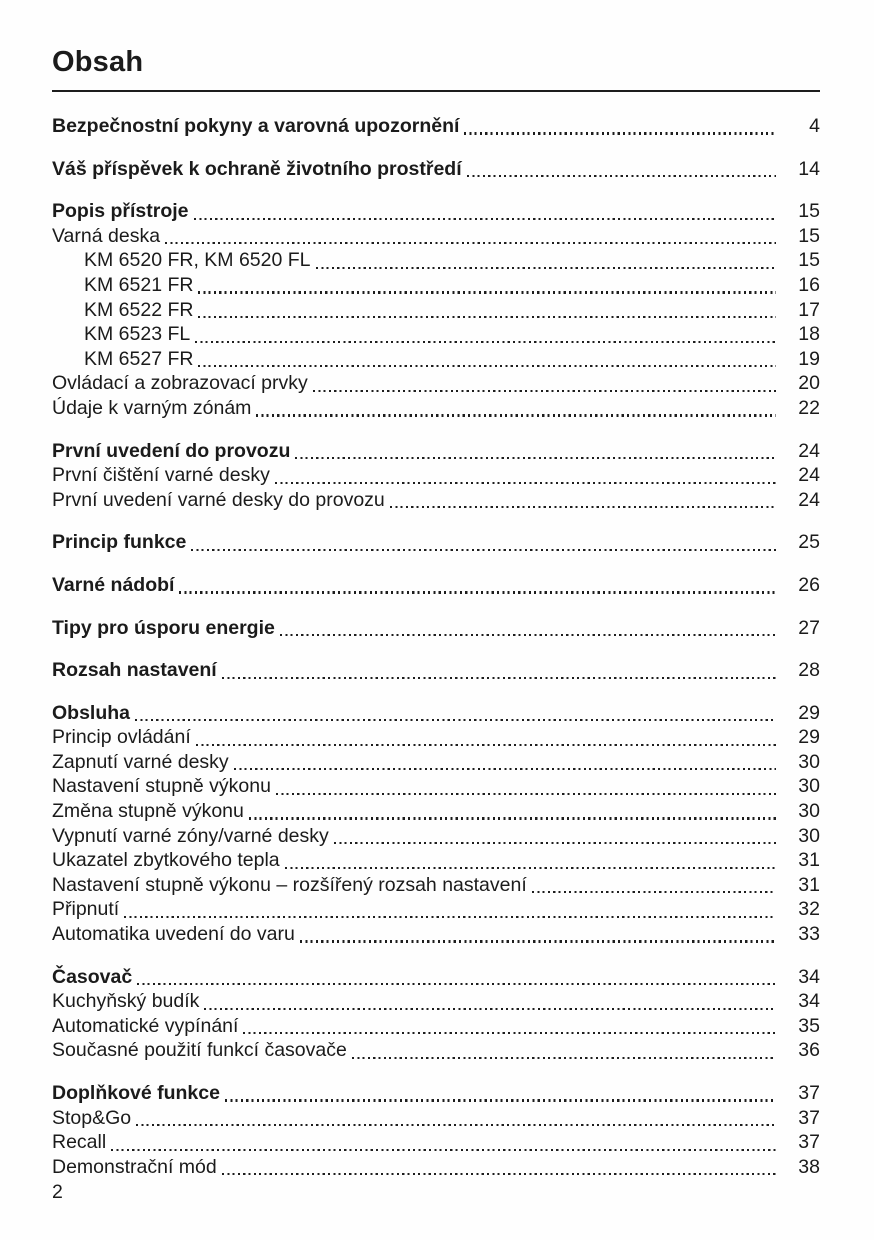 The width and height of the screenshot is (874, 1240). Describe the element at coordinates (218, 499) in the screenshot. I see `toc-entry-label: První uvedení varné desky do provozu` at that location.